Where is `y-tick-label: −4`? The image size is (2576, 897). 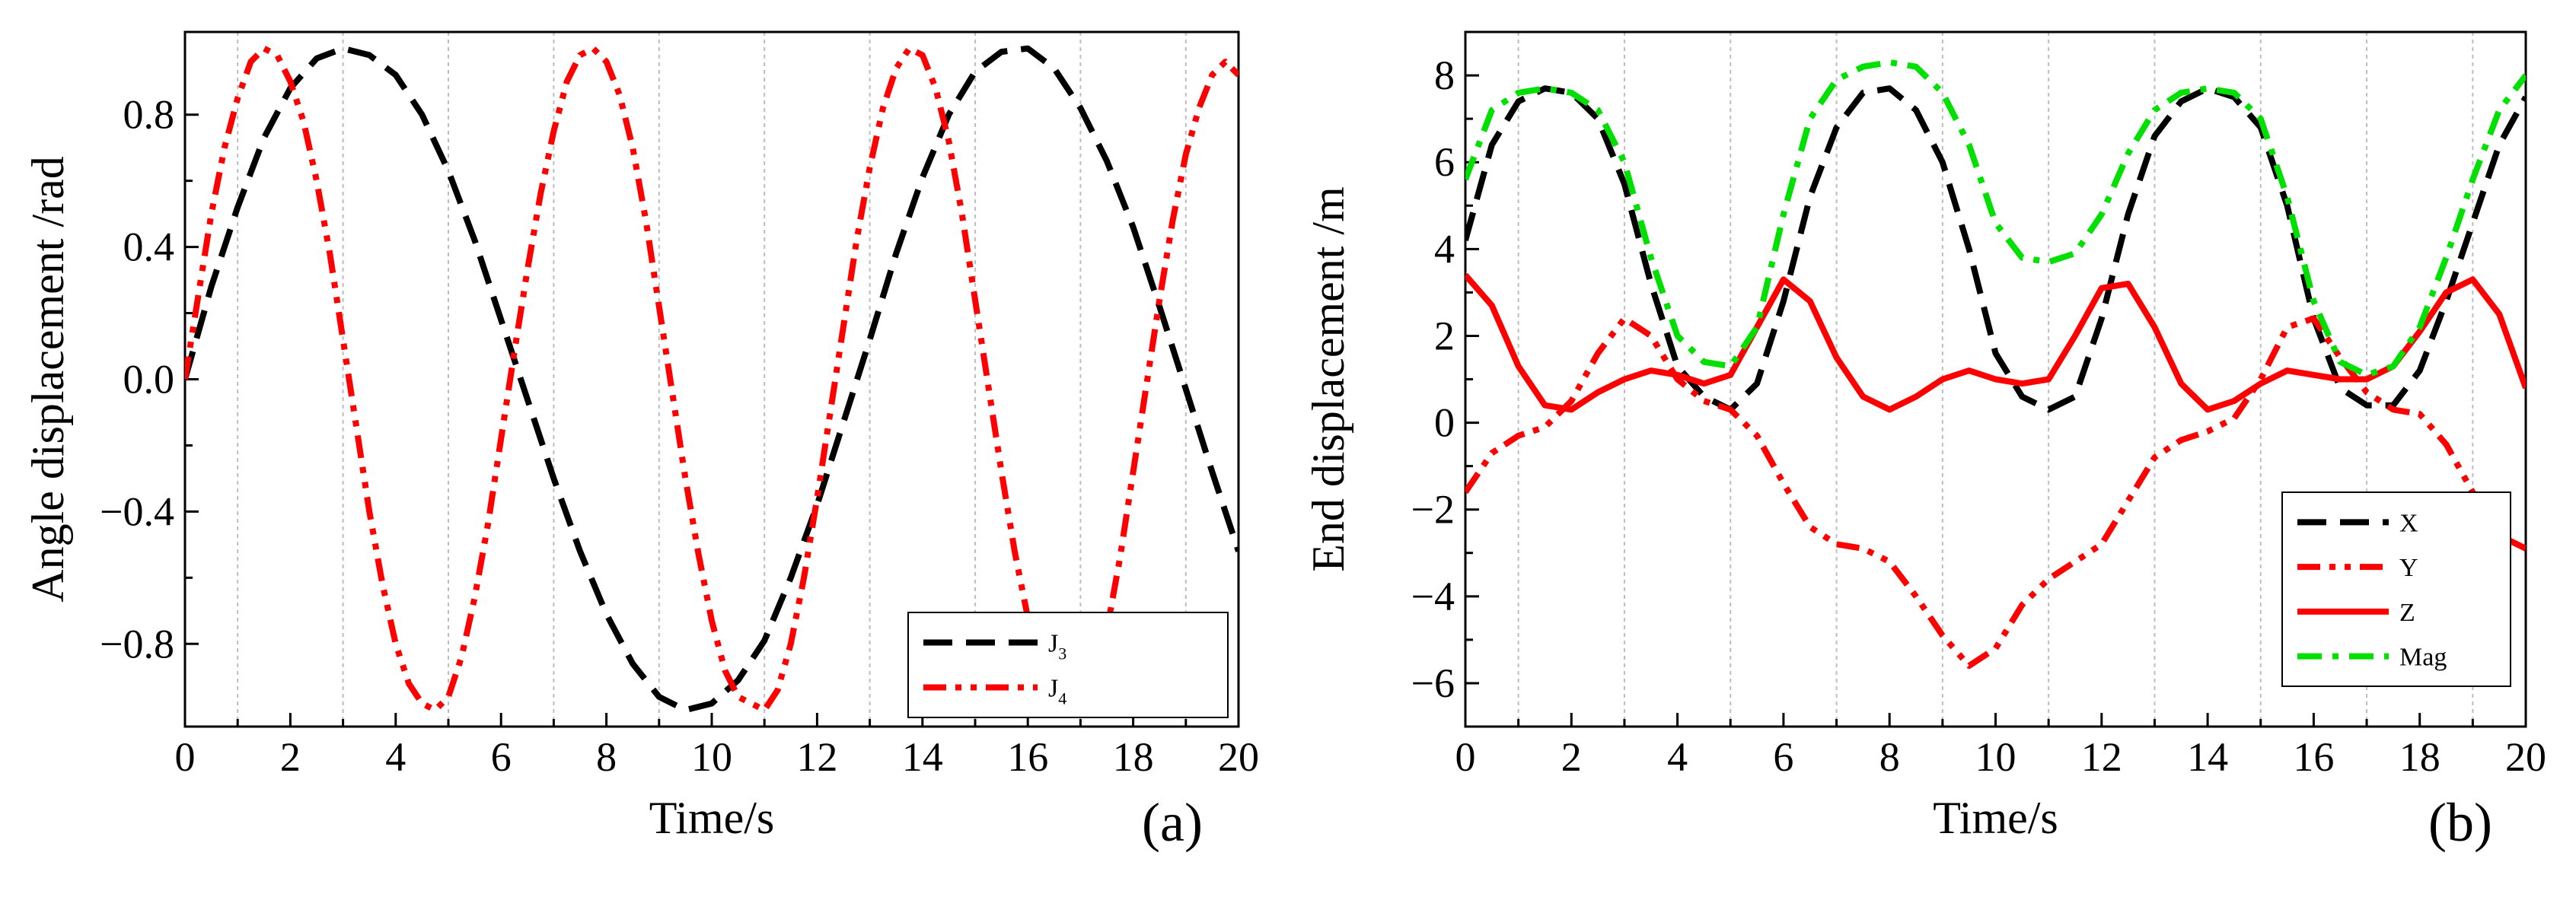 y-tick-label: −4 is located at coordinates (1433, 596).